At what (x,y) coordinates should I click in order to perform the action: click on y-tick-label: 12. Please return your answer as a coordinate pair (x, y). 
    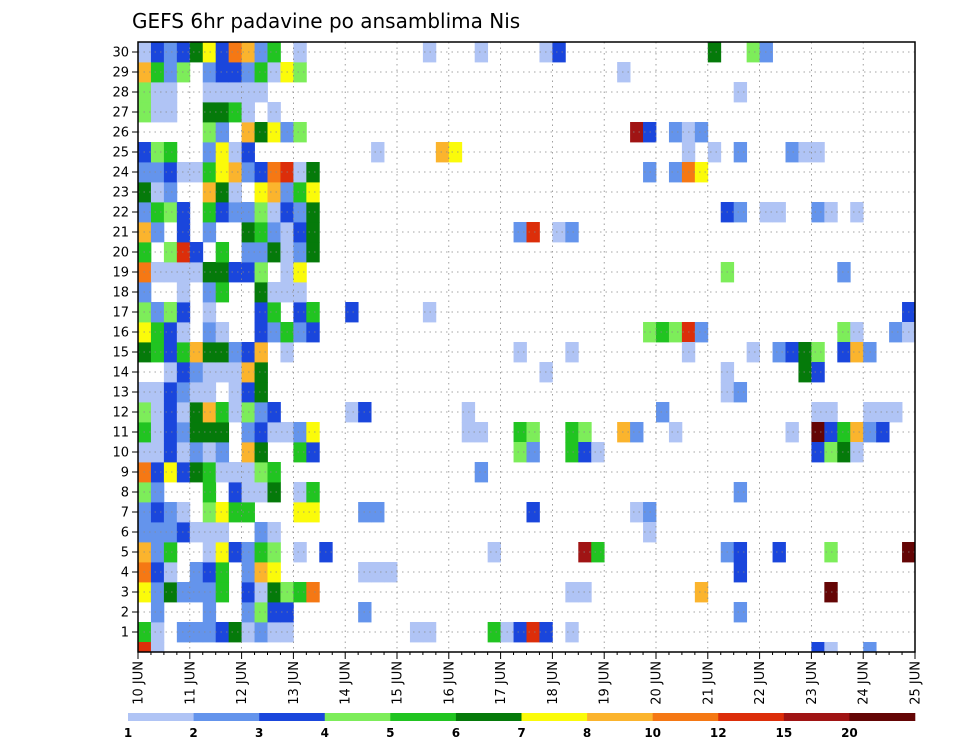
    Looking at the image, I should click on (120, 413).